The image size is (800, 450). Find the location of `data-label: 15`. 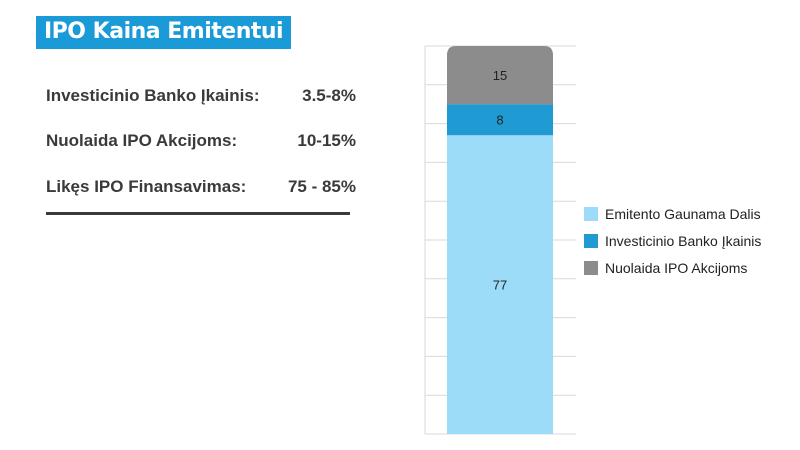

data-label: 15 is located at coordinates (500, 75).